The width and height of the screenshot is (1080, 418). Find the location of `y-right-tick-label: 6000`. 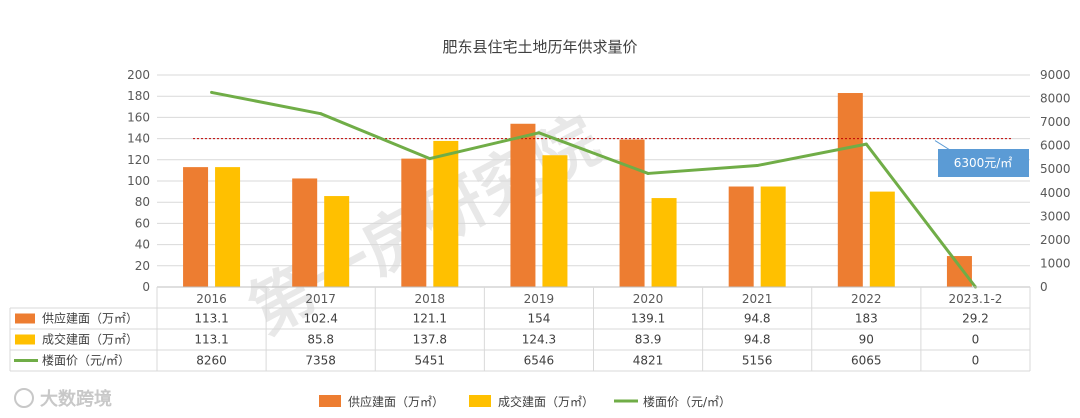

y-right-tick-label: 6000 is located at coordinates (1055, 146).